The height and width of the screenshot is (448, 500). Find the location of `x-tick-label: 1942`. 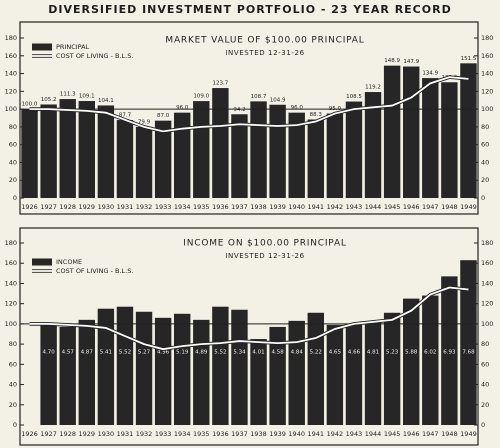

x-tick-label: 1942 is located at coordinates (335, 434).